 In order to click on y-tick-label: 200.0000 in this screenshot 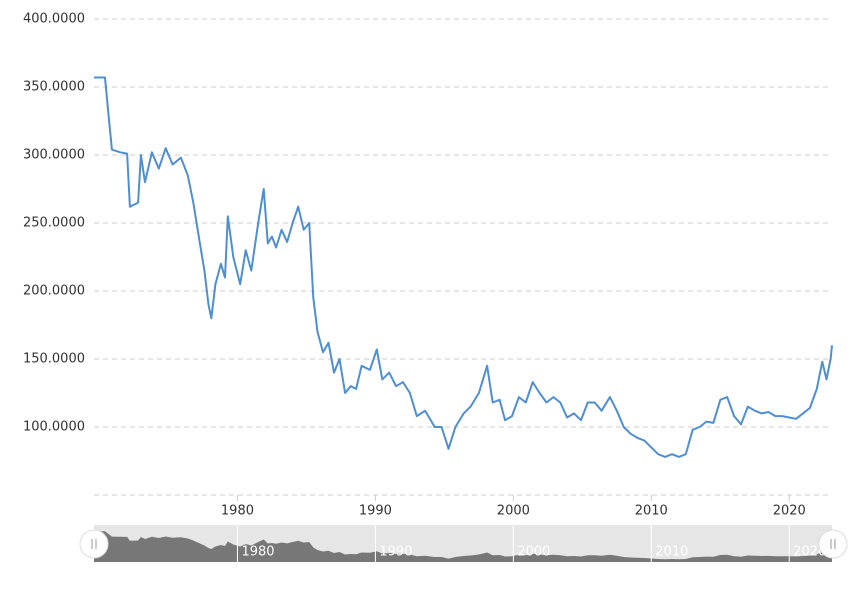, I will do `click(54, 291)`.